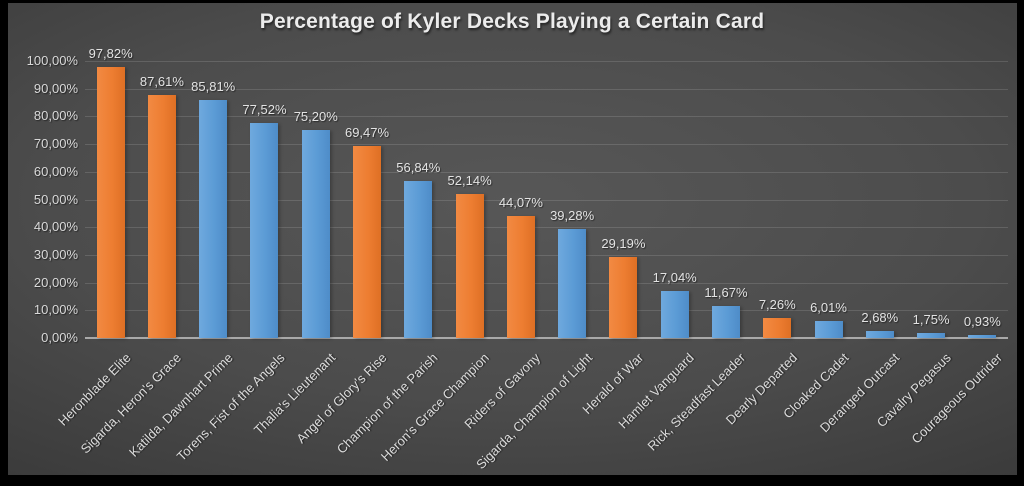  I want to click on y-axis-tick-label: 20,00%, so click(55, 282).